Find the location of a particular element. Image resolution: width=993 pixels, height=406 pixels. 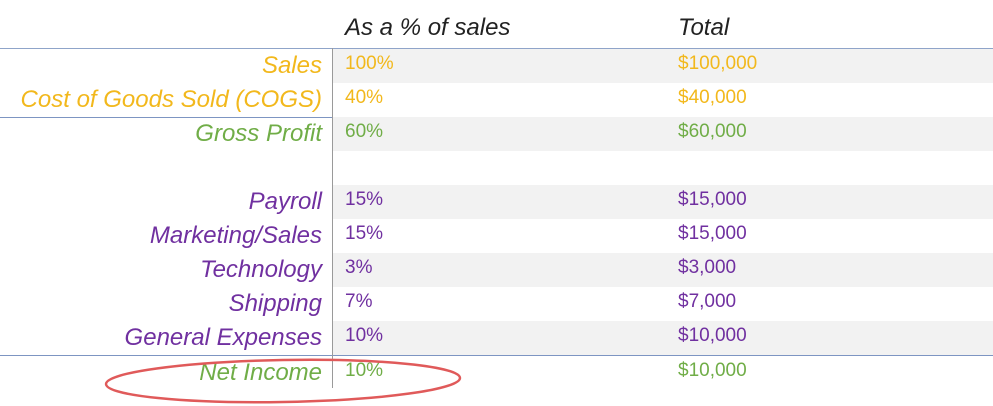

row-label-shipping: Shipping is located at coordinates (275, 303).